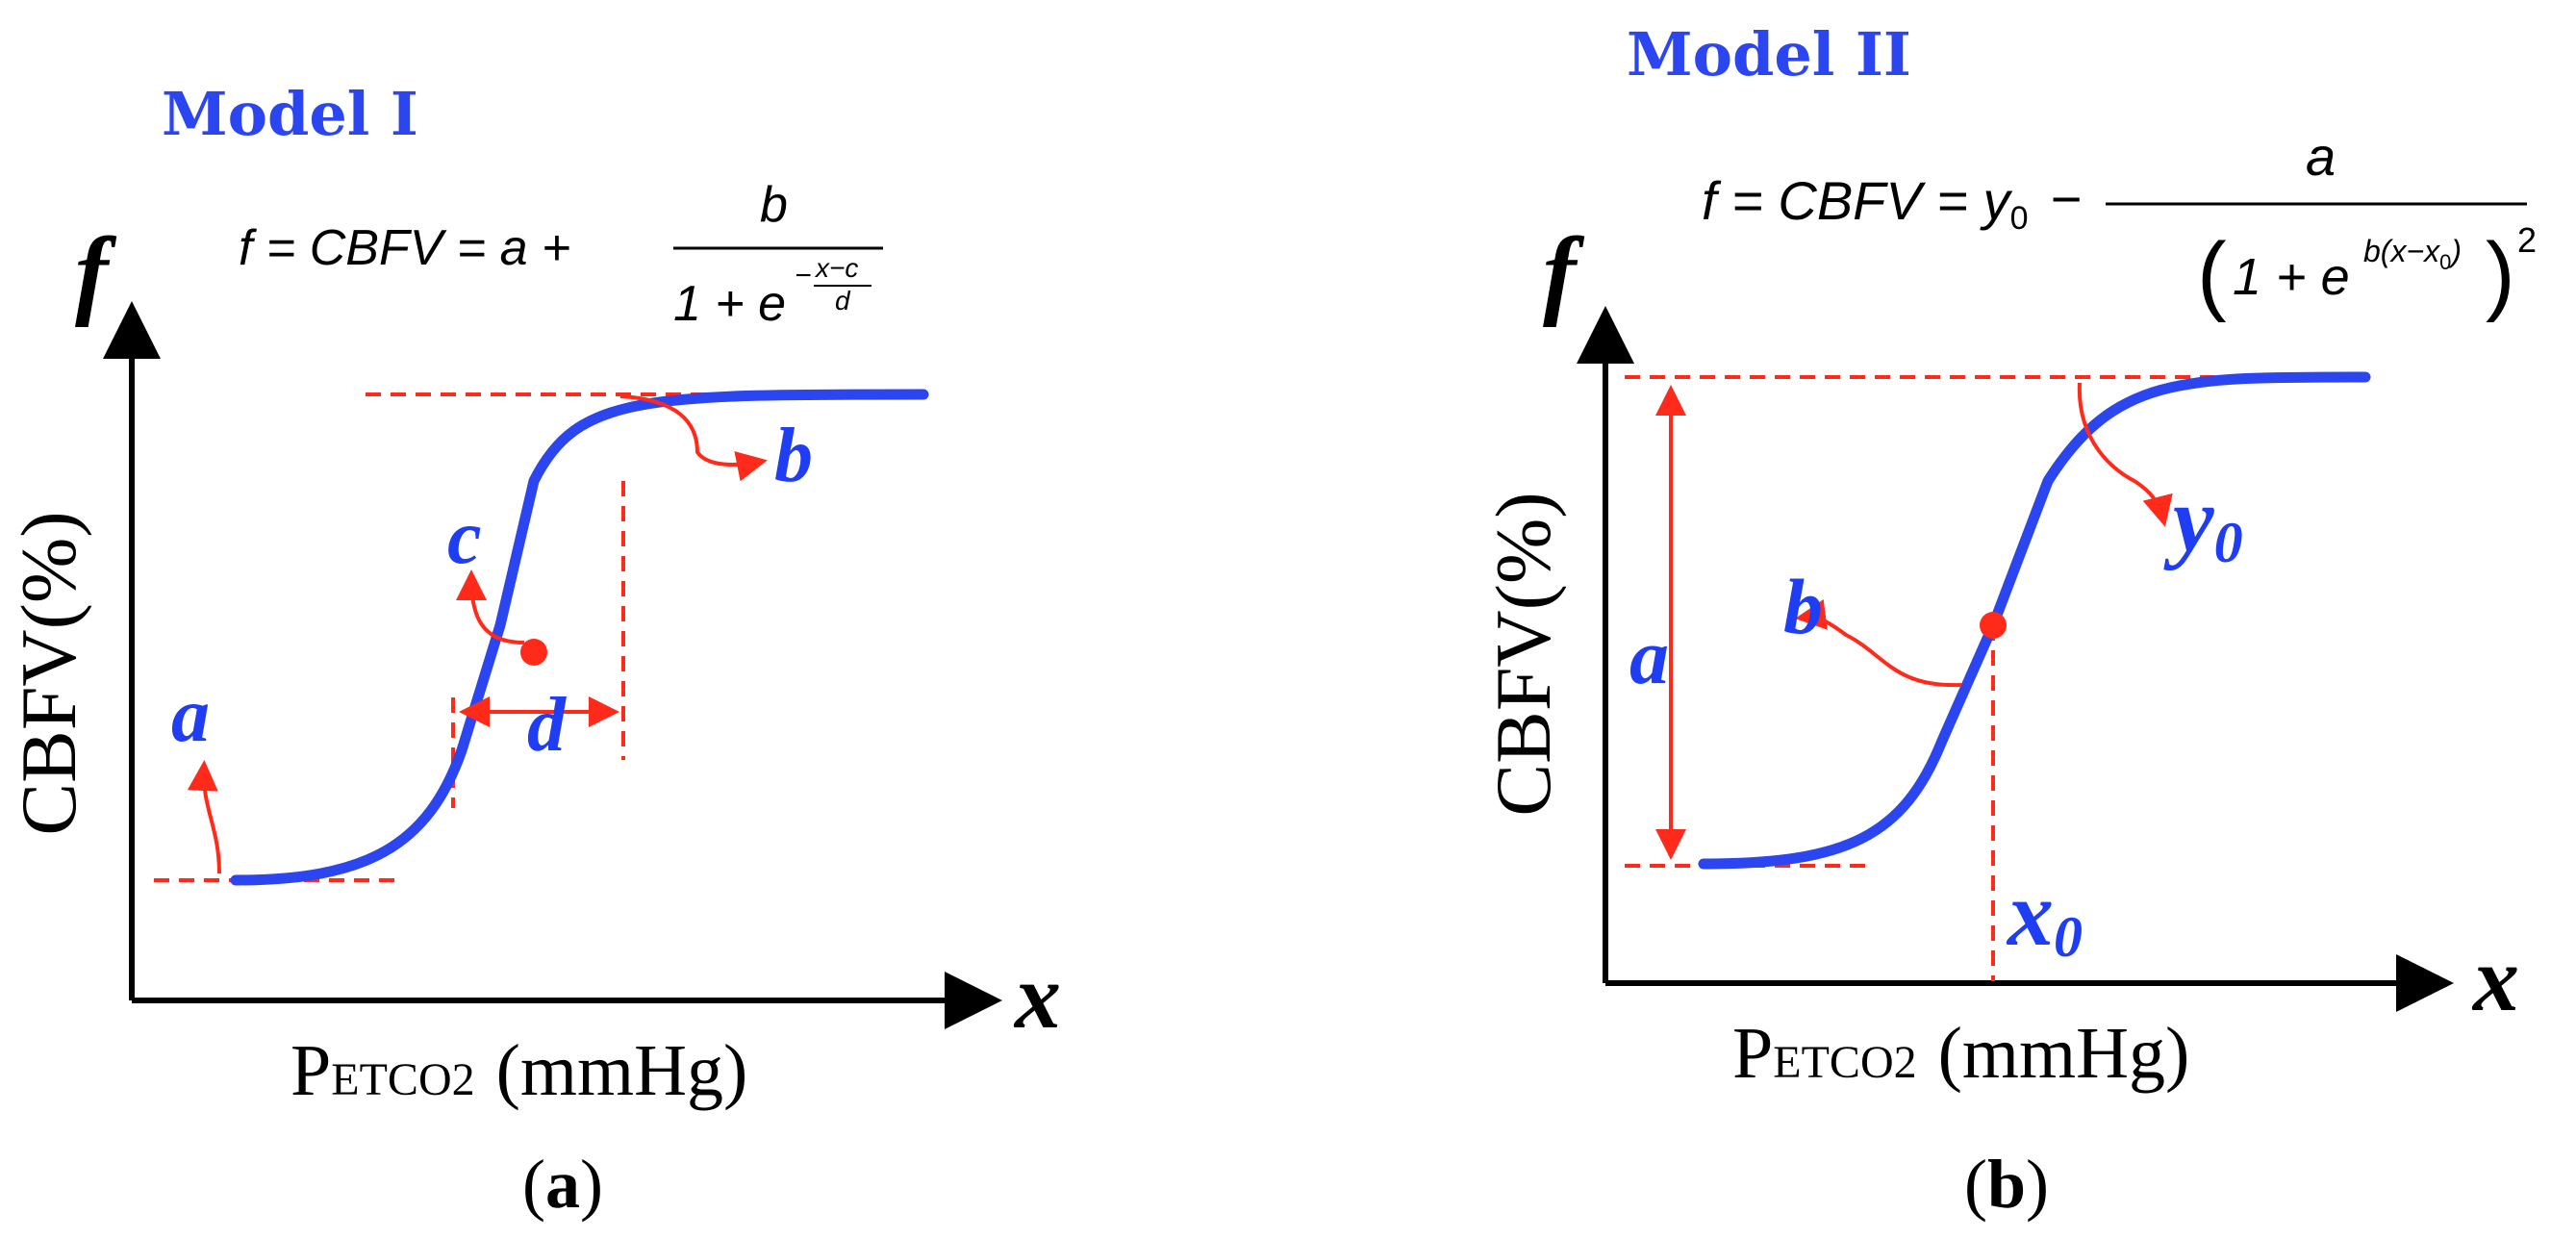  I want to click on model-2-formula: f = CBFV = y0 − a ( 1 + e b(x−x0) ) 2, so click(2120, 224).